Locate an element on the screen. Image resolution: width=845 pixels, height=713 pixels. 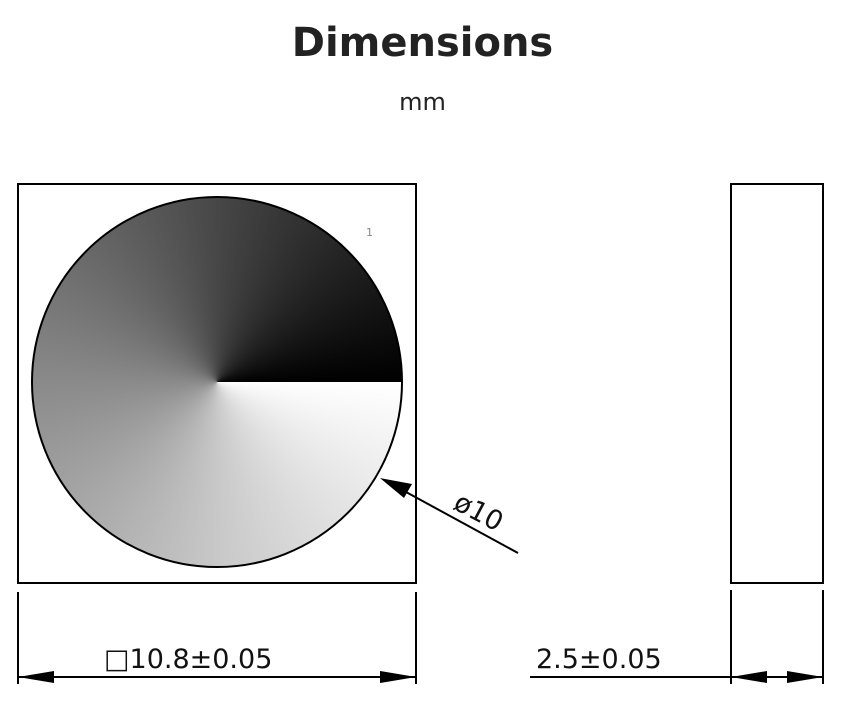
width-dimension is located at coordinates (217, 638).